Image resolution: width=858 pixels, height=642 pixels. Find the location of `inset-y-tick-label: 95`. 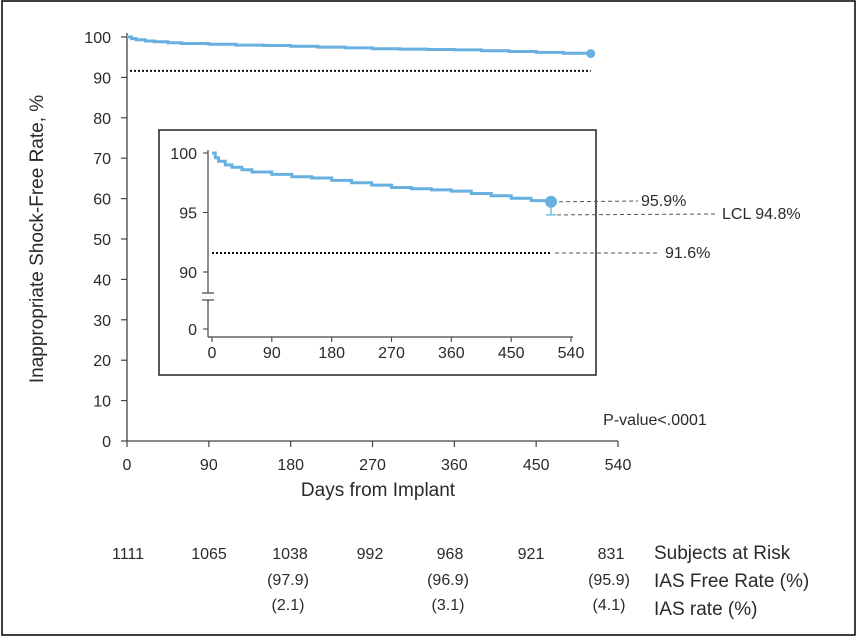

inset-y-tick-label: 95 is located at coordinates (188, 214).